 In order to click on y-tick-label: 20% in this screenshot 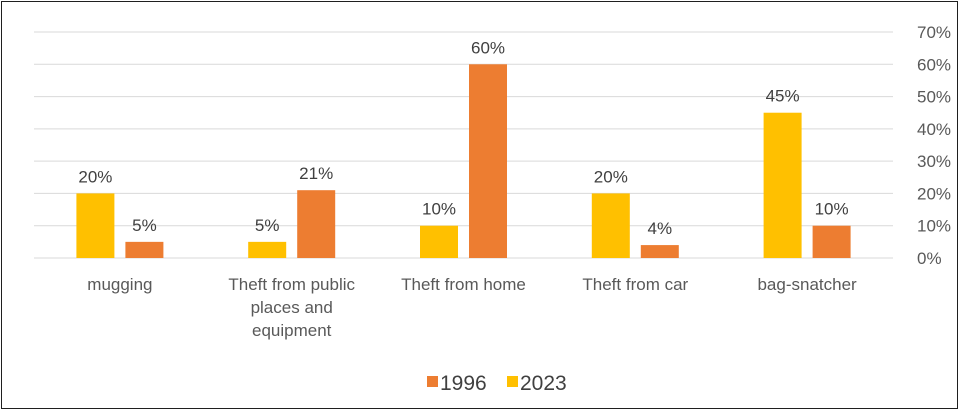, I will do `click(934, 193)`.